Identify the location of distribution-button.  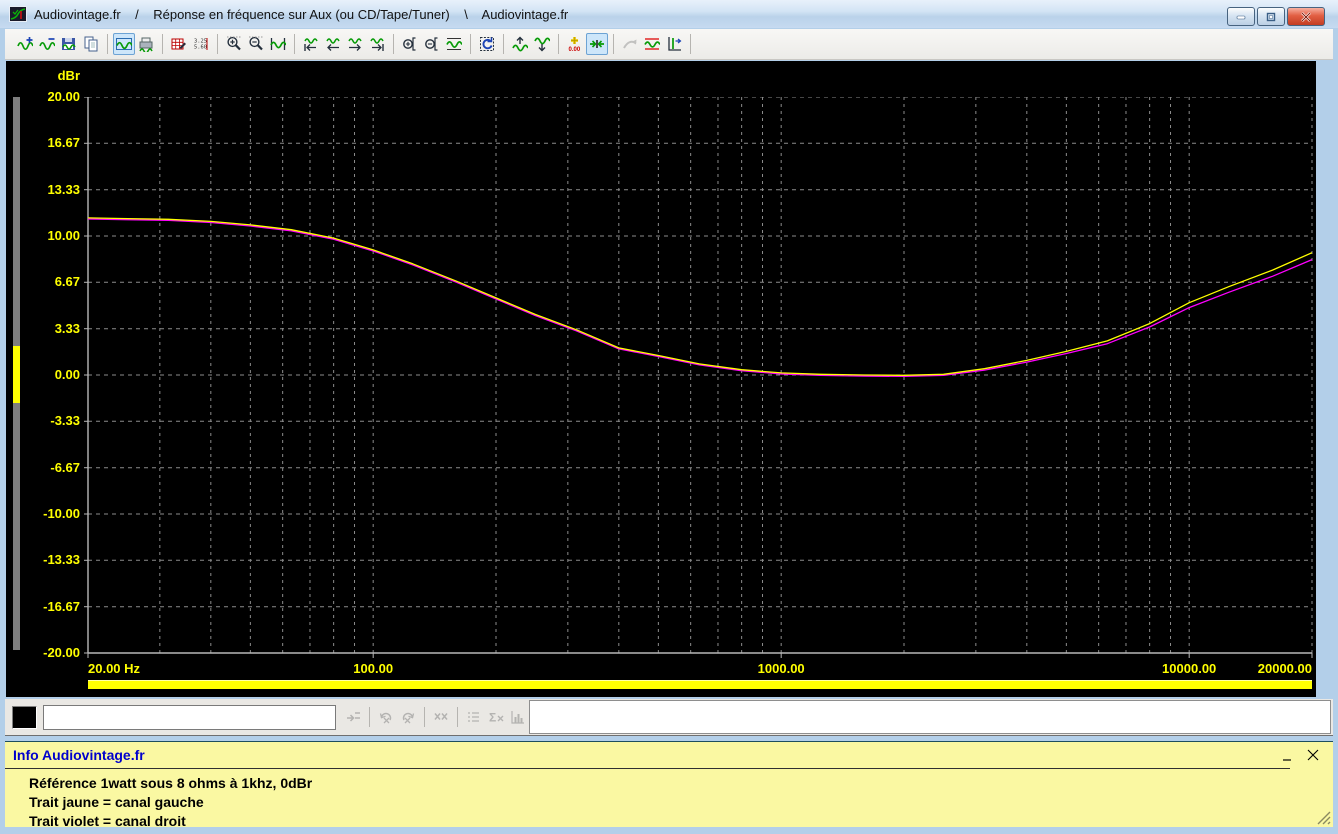
(518, 717).